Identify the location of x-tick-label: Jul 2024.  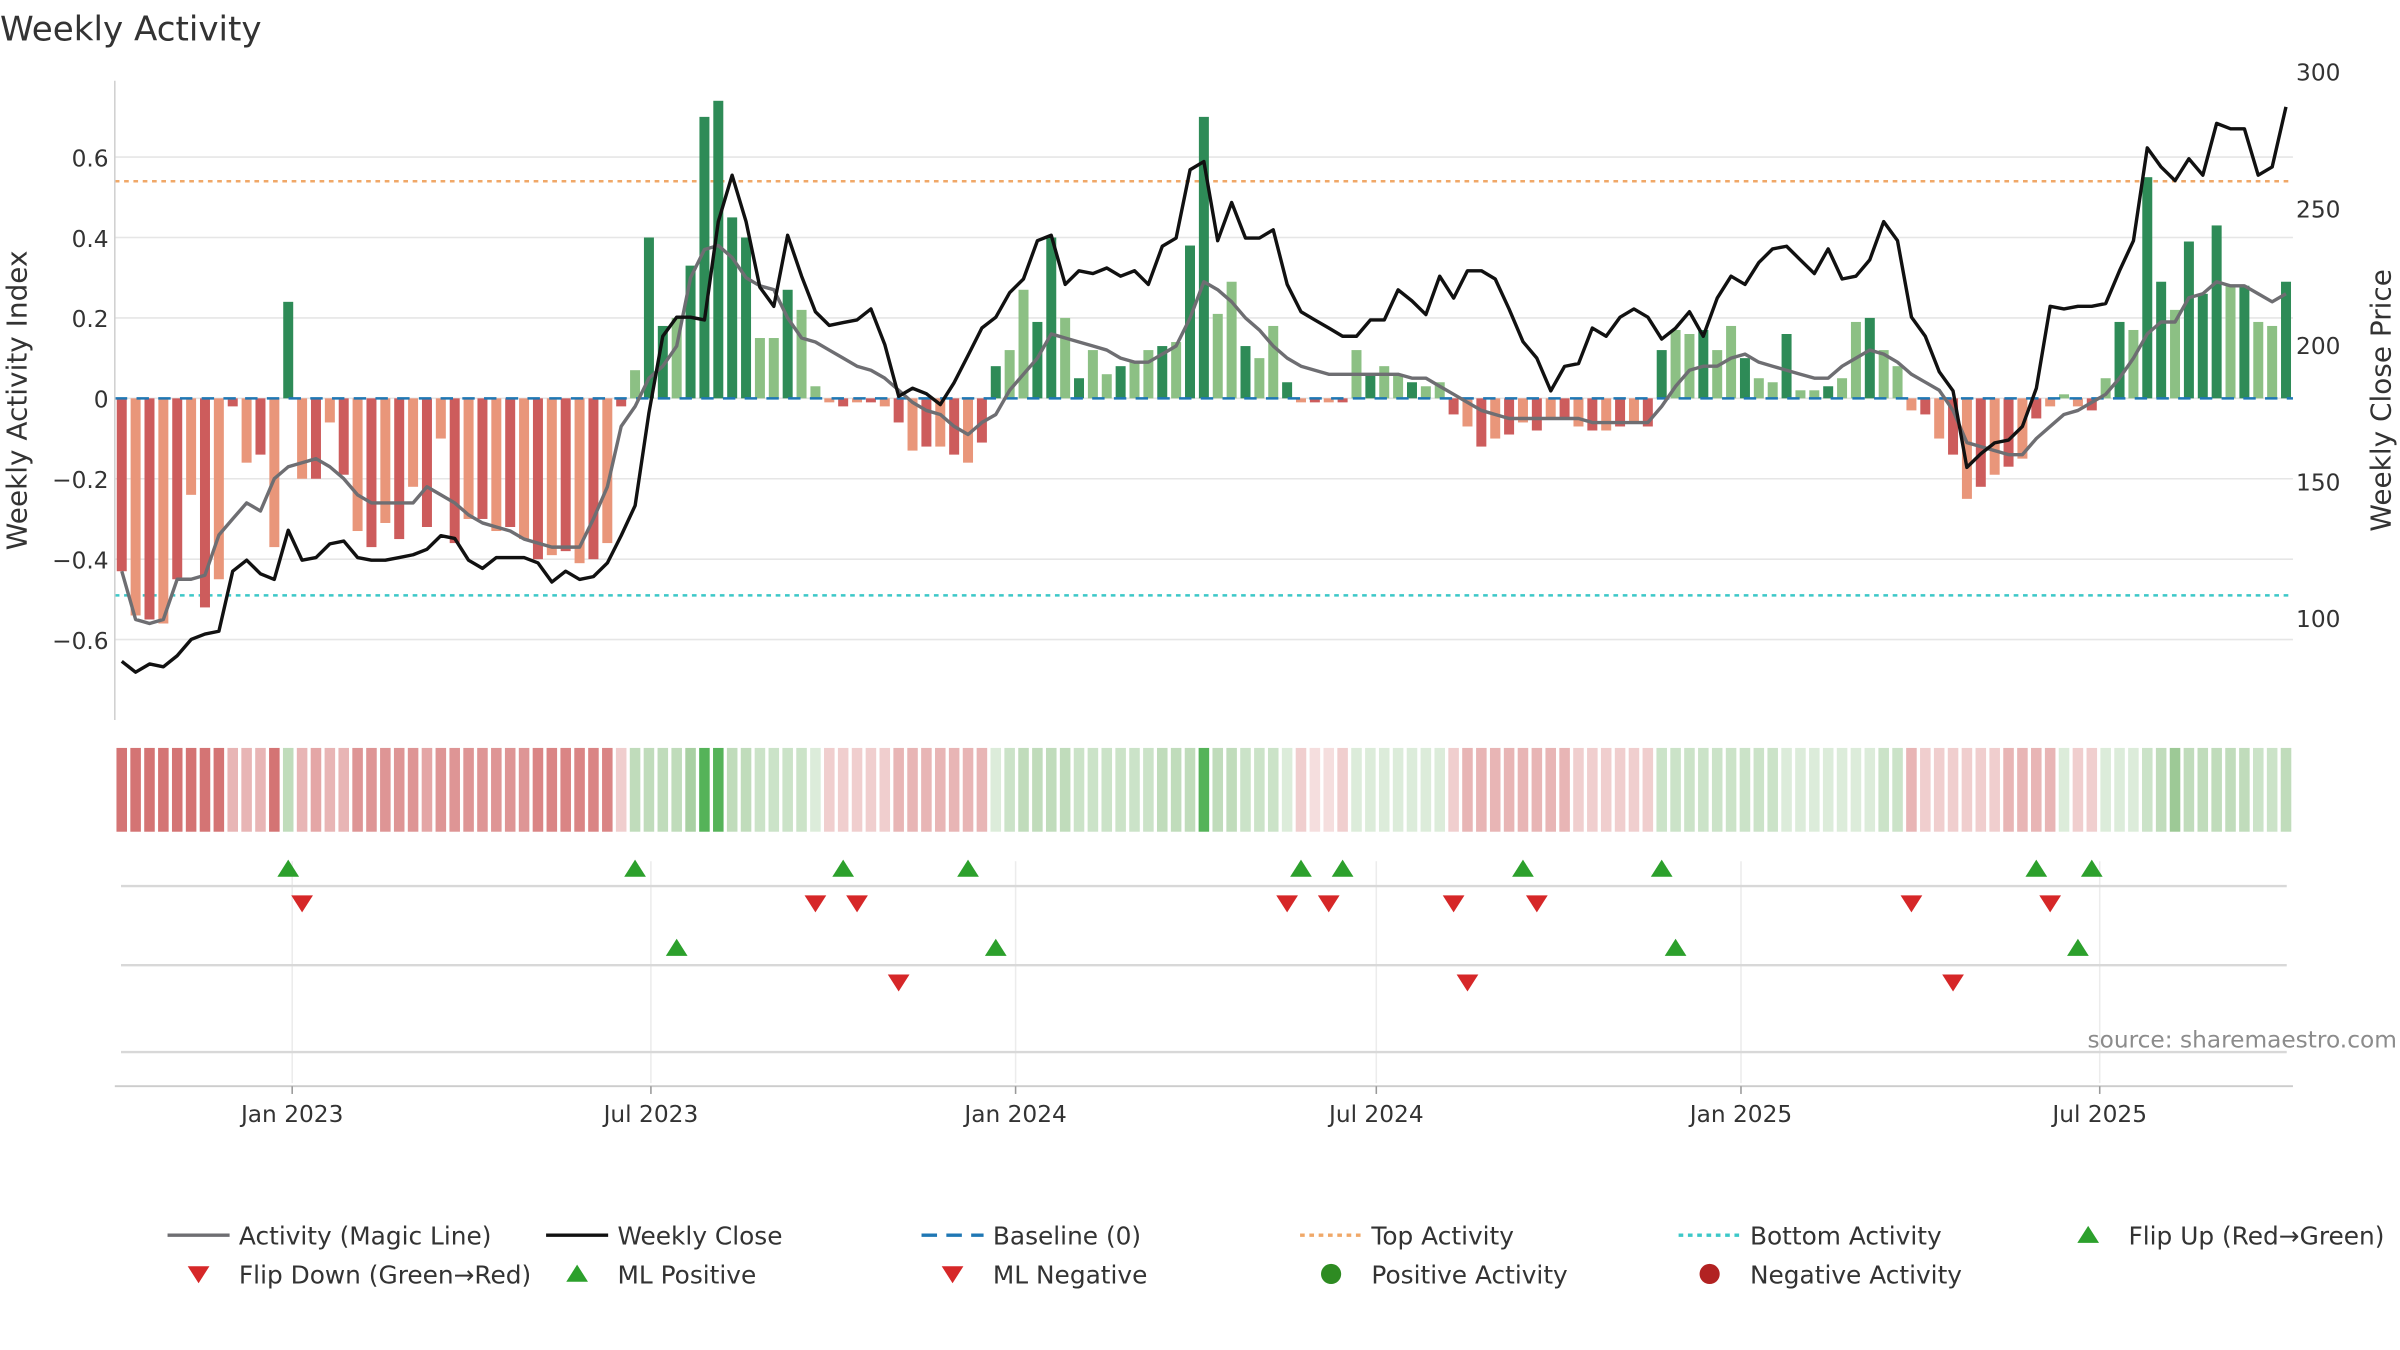
(1375, 1114).